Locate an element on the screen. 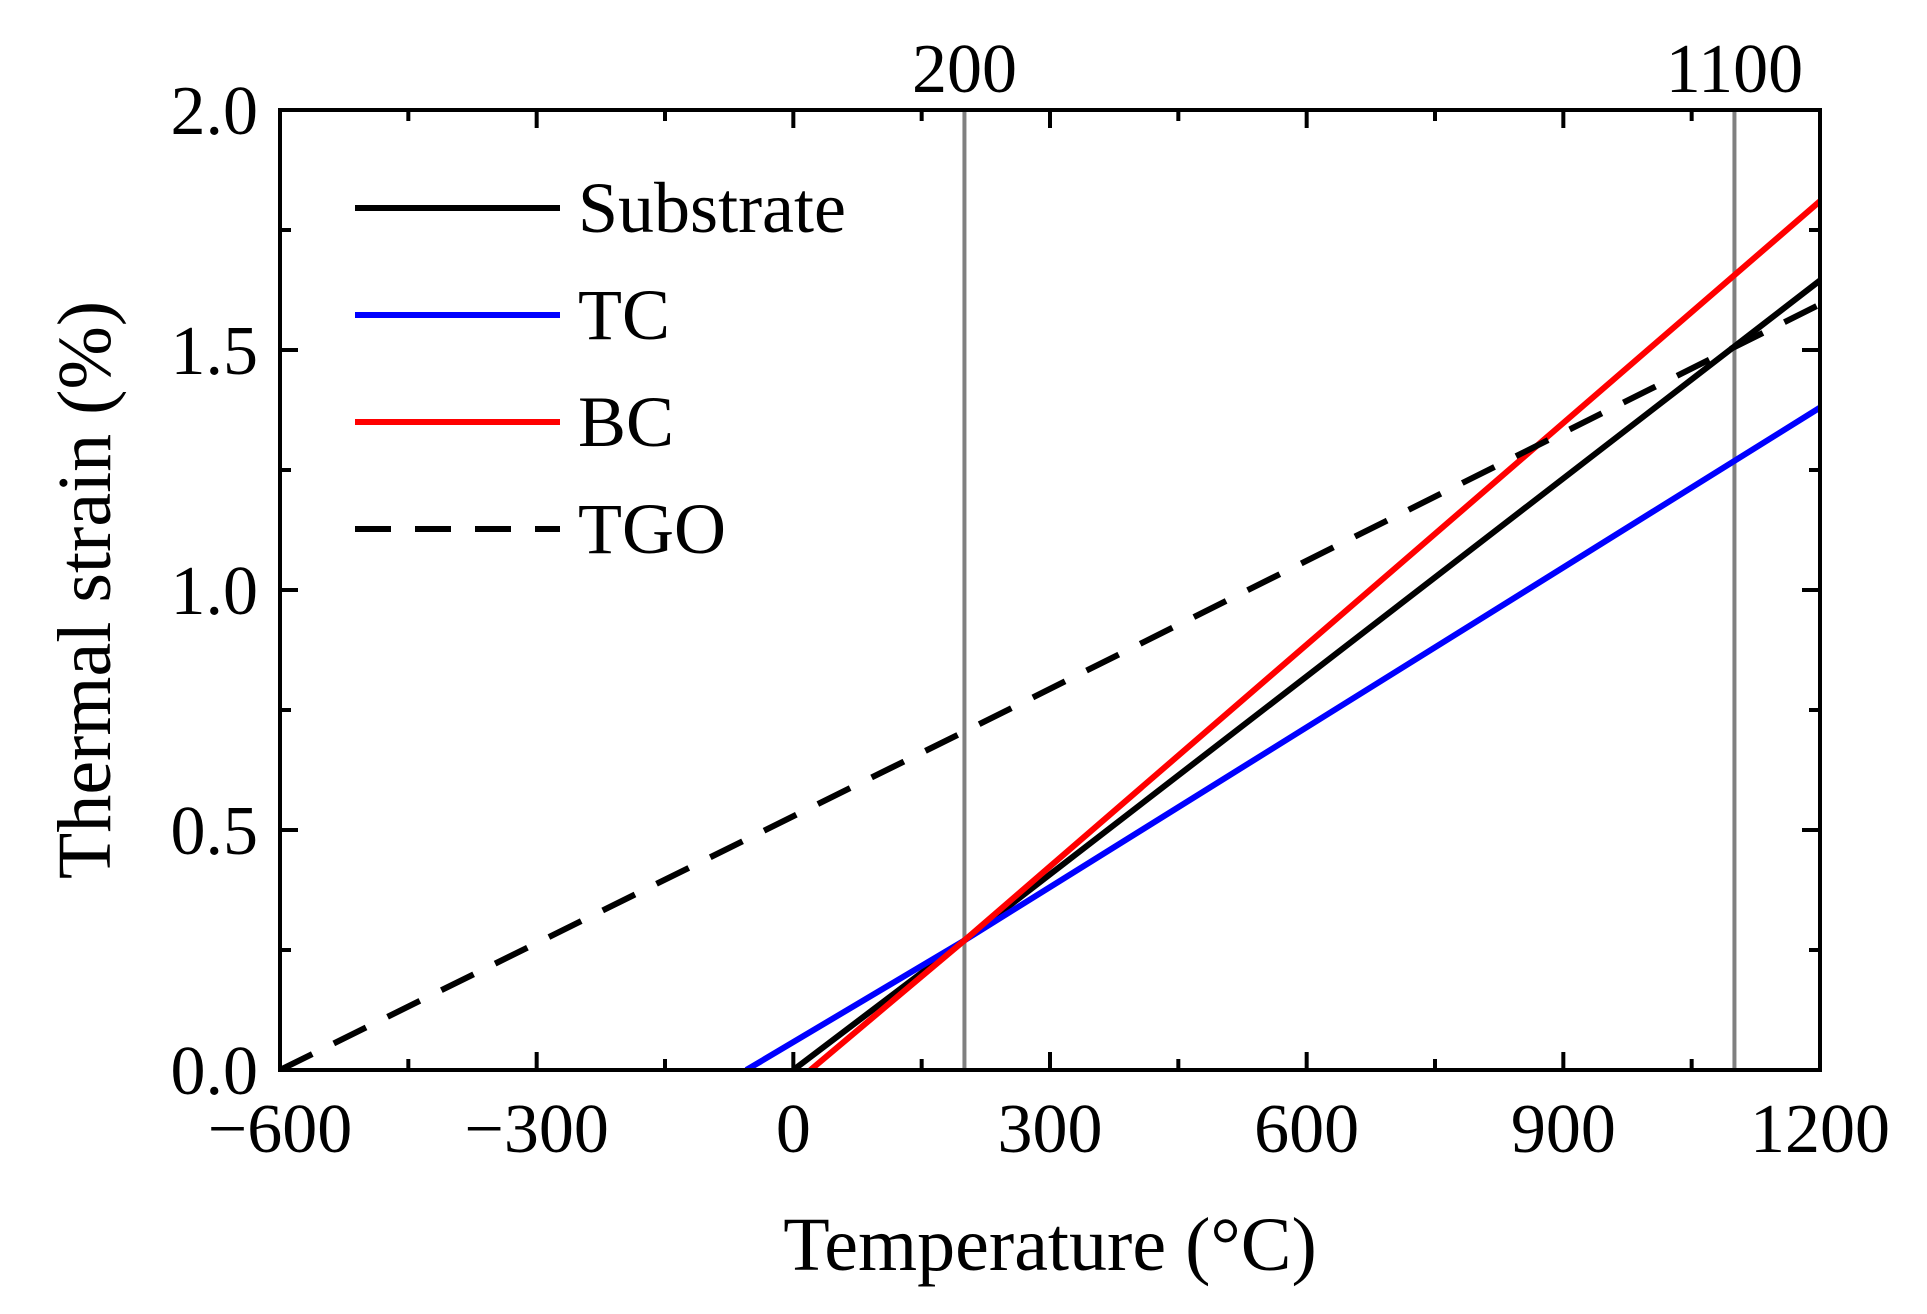 This screenshot has width=1927, height=1314. legend-item-bc: BC is located at coordinates (514, 422).